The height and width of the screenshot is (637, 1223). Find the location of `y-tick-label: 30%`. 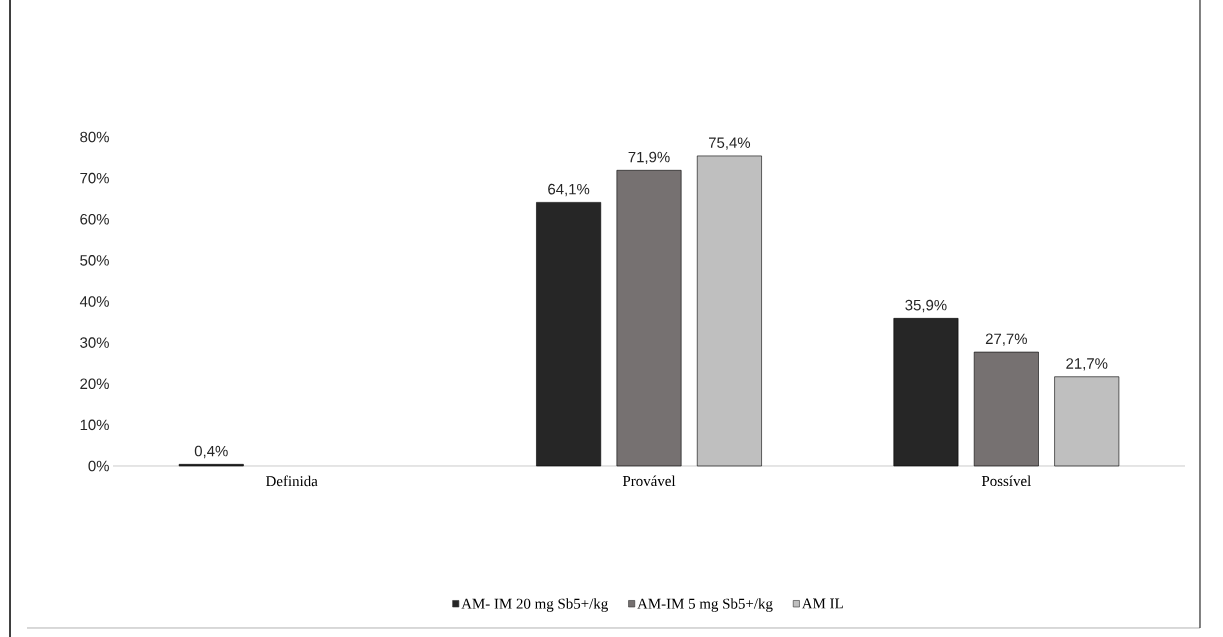

y-tick-label: 30% is located at coordinates (94, 342).